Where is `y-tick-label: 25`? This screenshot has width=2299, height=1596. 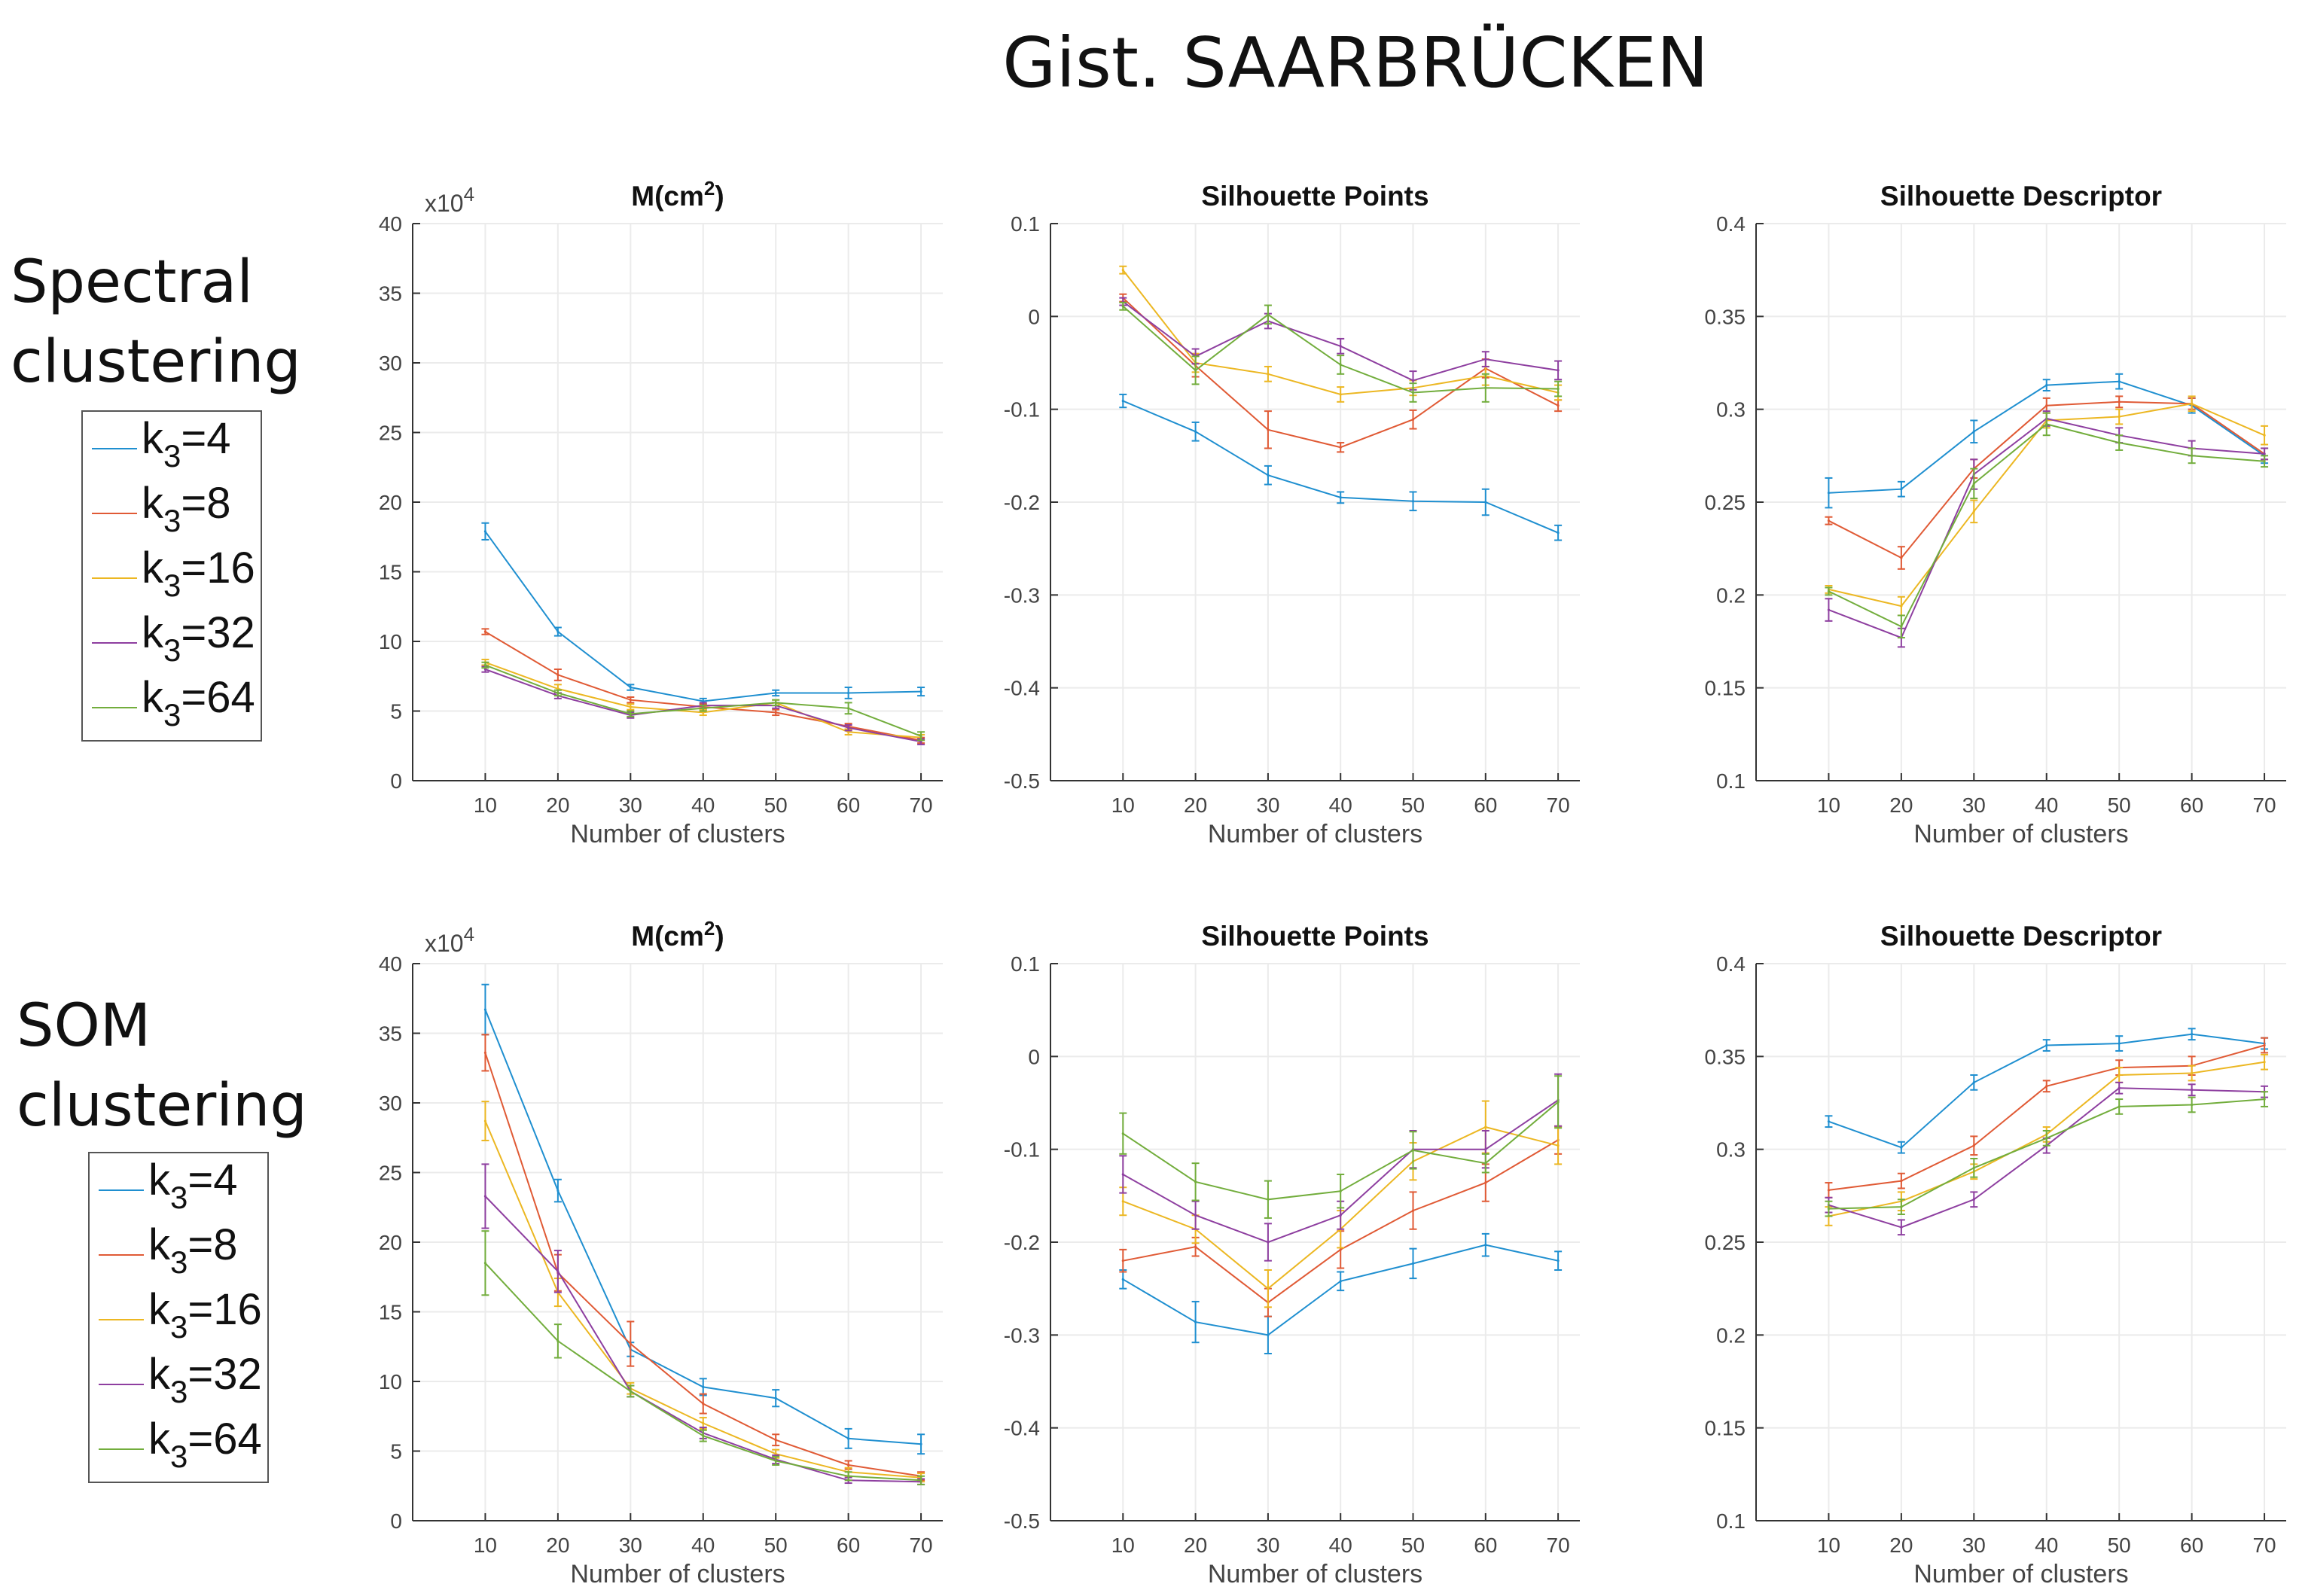
y-tick-label: 25 is located at coordinates (391, 1173).